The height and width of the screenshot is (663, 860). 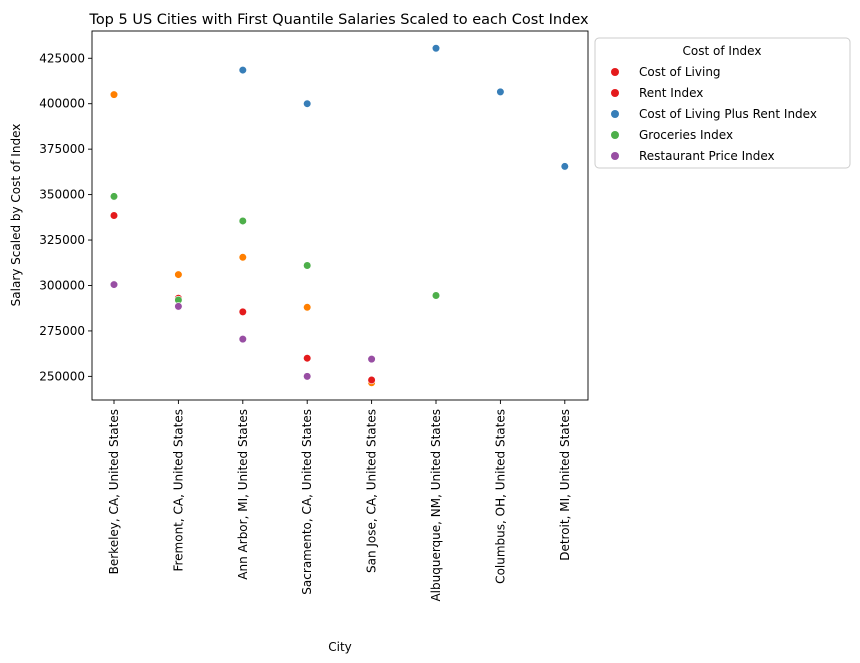 I want to click on legend-label: Cost of Living Plus Rent Index, so click(x=728, y=114).